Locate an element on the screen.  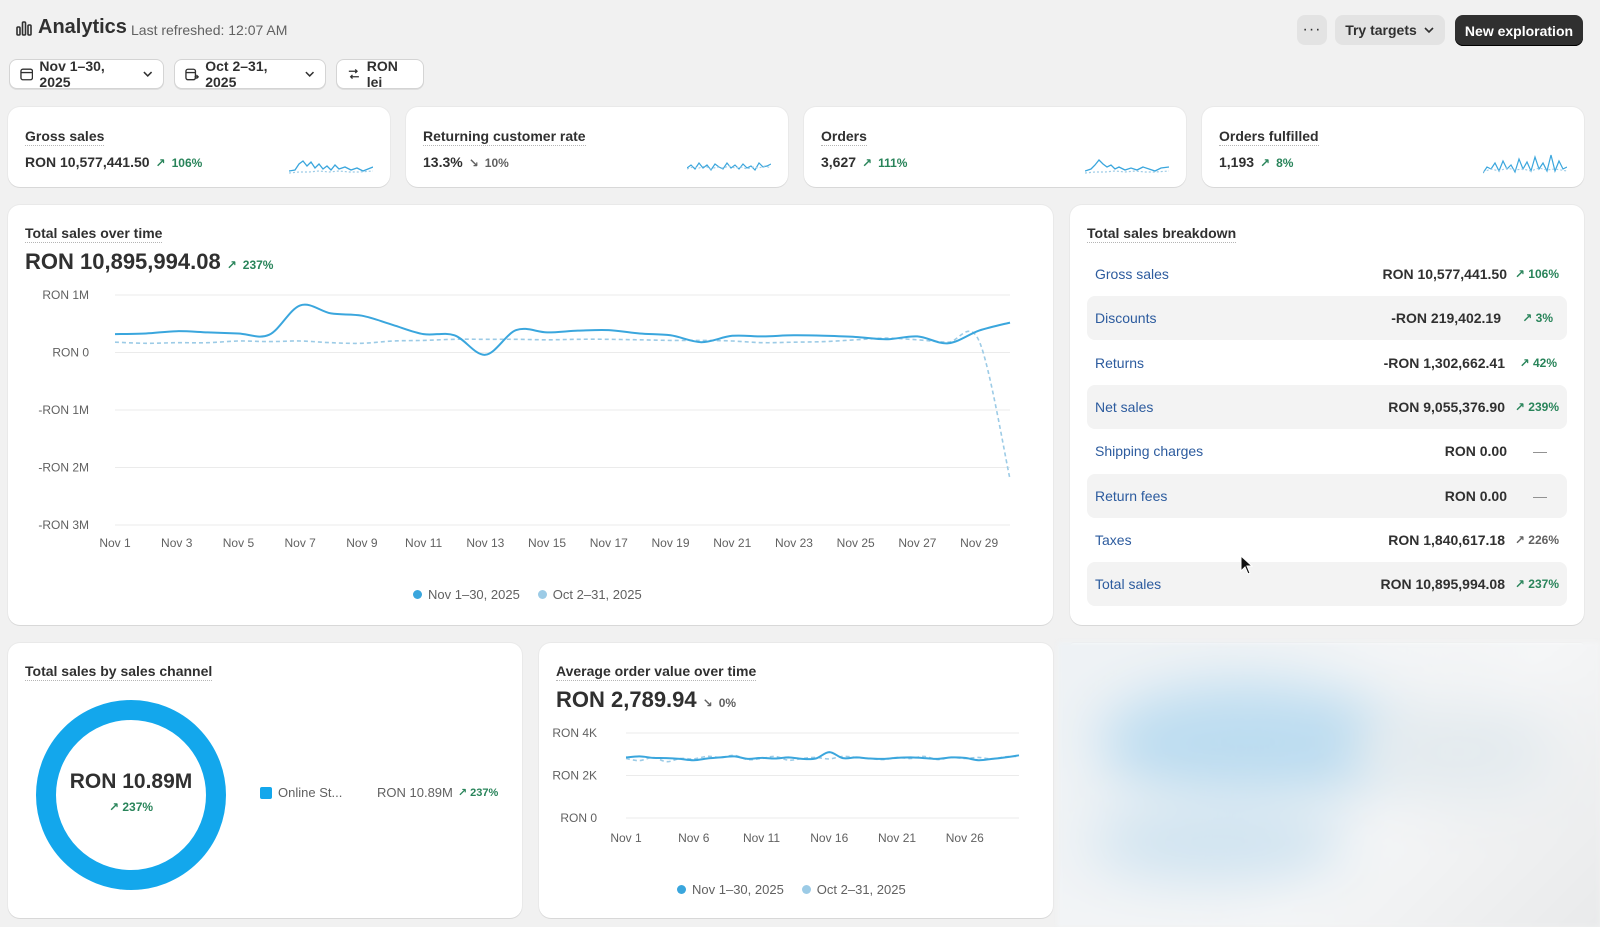
breakdown-trend-value: 3% is located at coordinates (1544, 318).